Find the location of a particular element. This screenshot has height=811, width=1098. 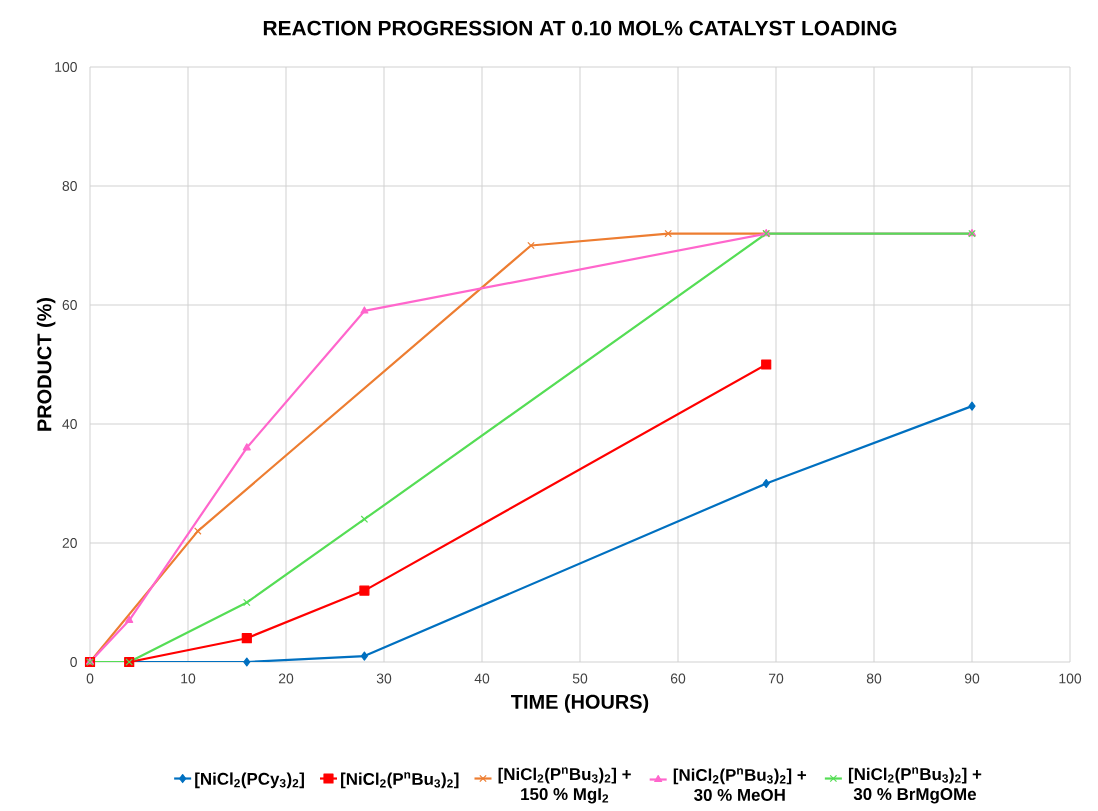

text: [NiCl$_{2}$(P$^{n}$Bu$_{3}$)$_{2}$] + 30 % BrMgOMe is located at coordinates (915, 785).